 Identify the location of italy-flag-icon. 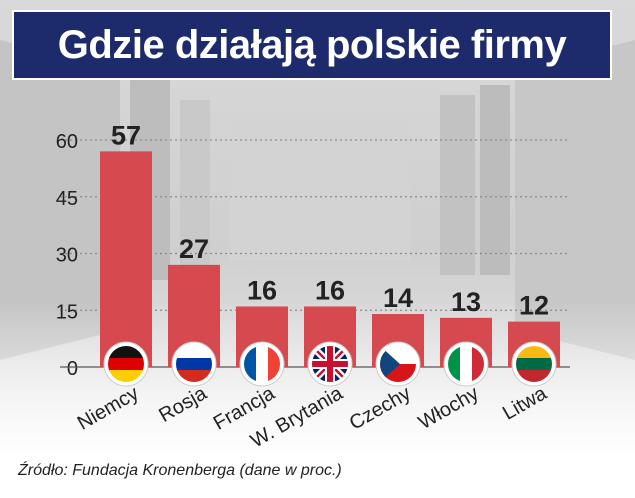
(466, 364).